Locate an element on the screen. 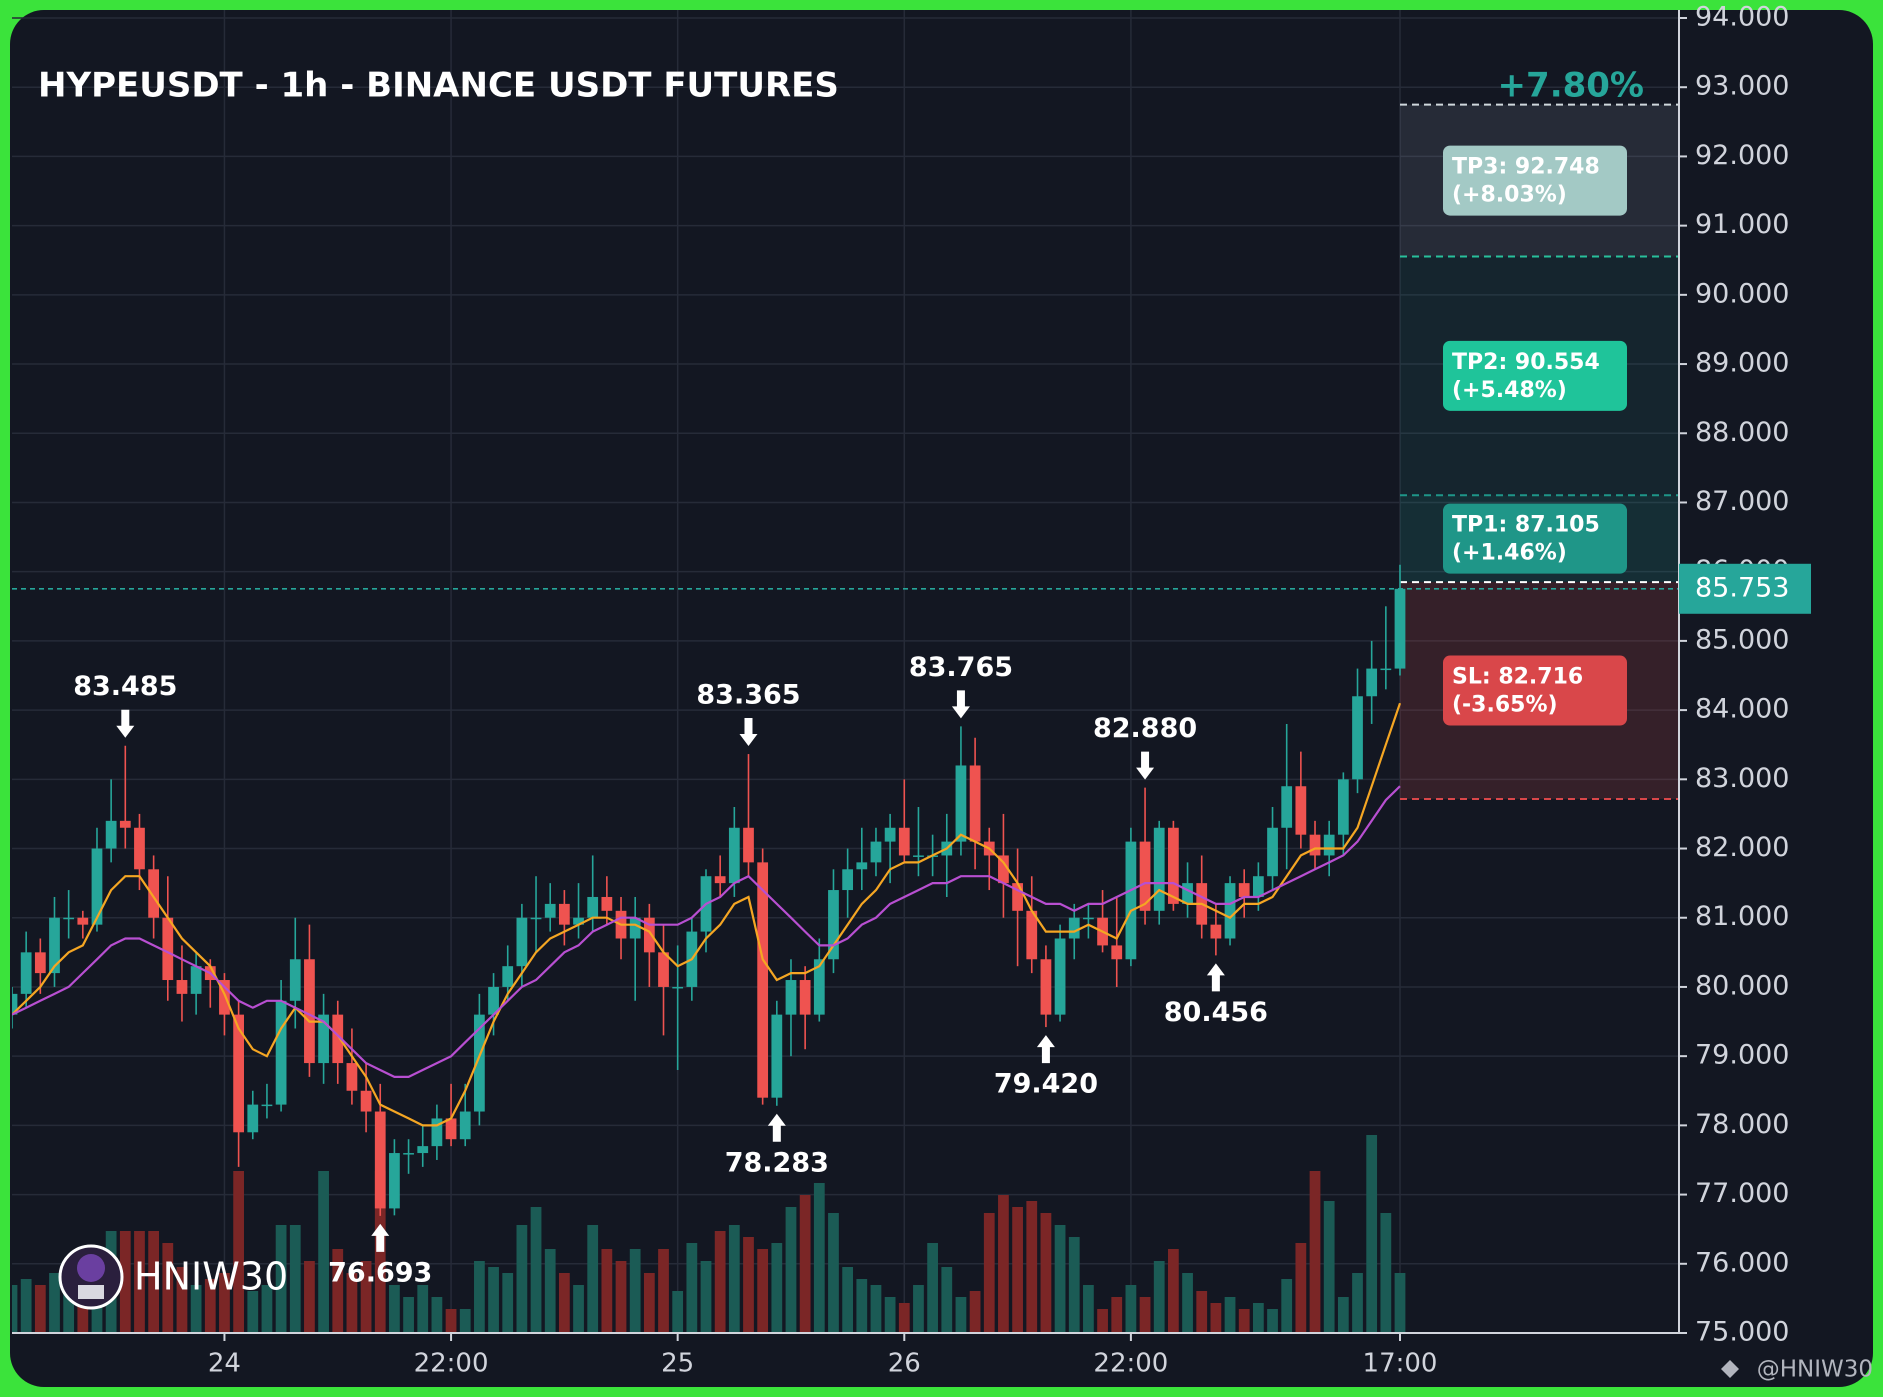  y-tick-label: 81.000 is located at coordinates (1742, 916).